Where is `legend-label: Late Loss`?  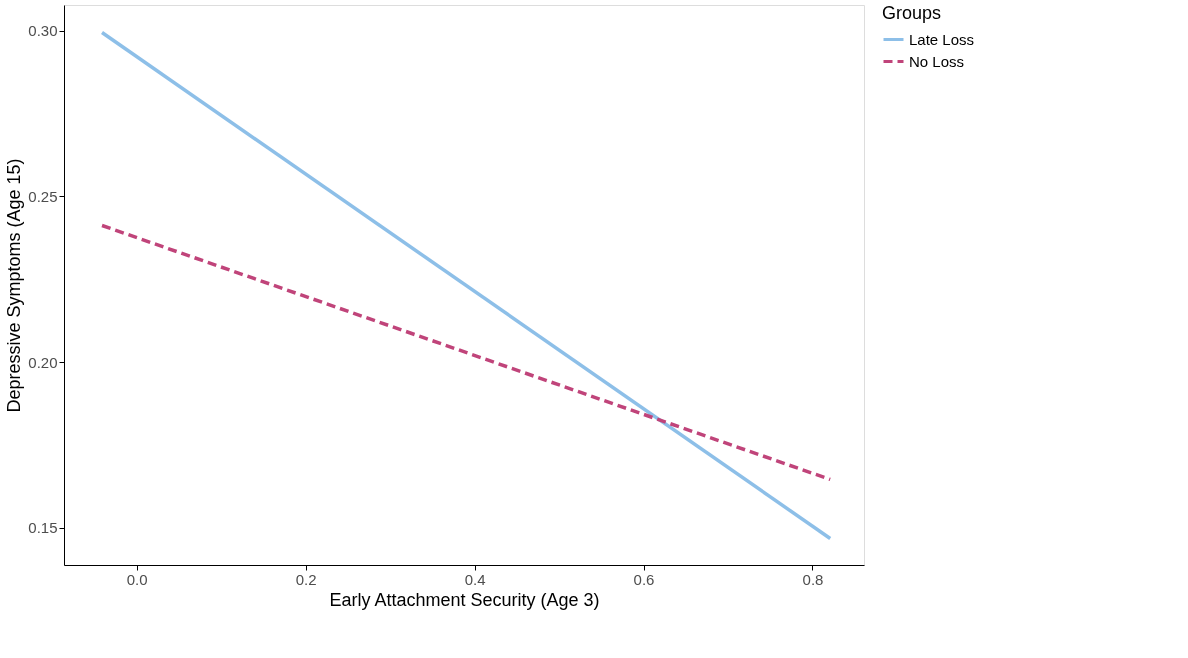 legend-label: Late Loss is located at coordinates (942, 39).